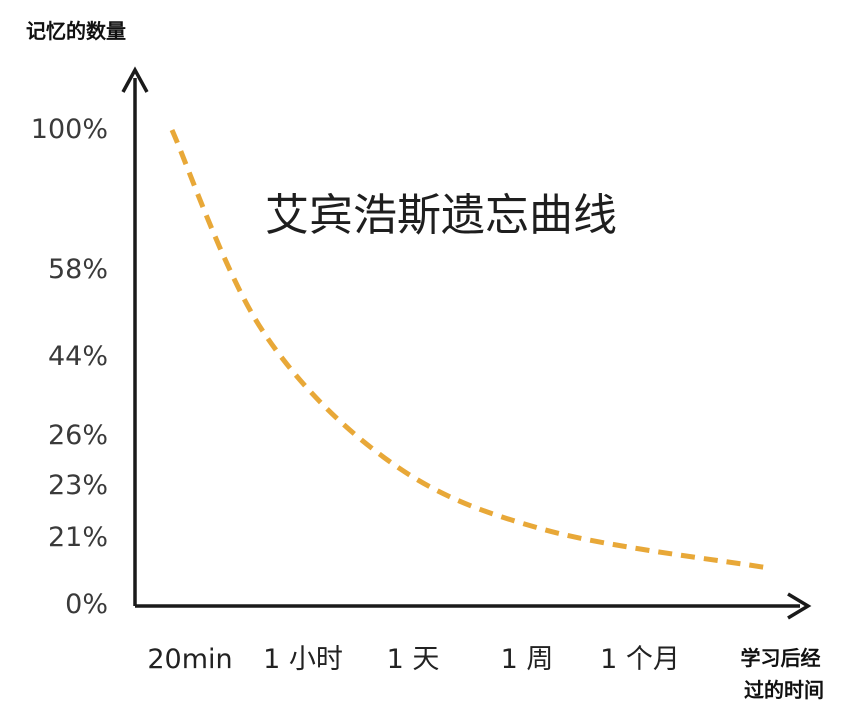 The height and width of the screenshot is (708, 848). Describe the element at coordinates (78, 356) in the screenshot. I see `y-tick-label: 44%` at that location.